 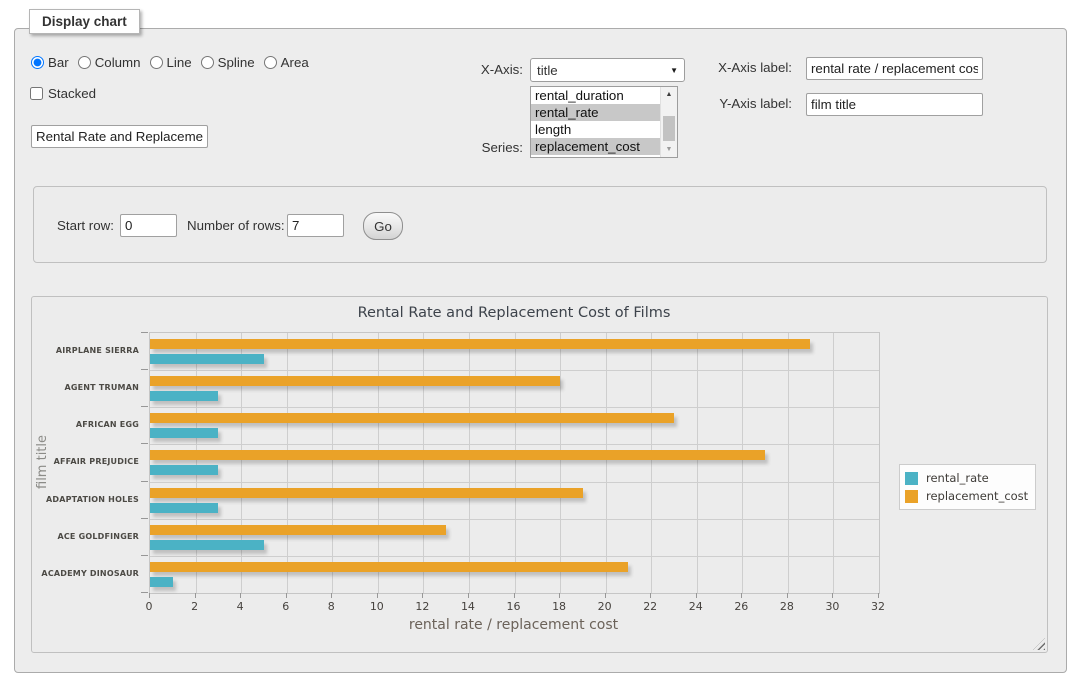 I want to click on chart-type-option-spline: Spline, so click(x=227, y=62).